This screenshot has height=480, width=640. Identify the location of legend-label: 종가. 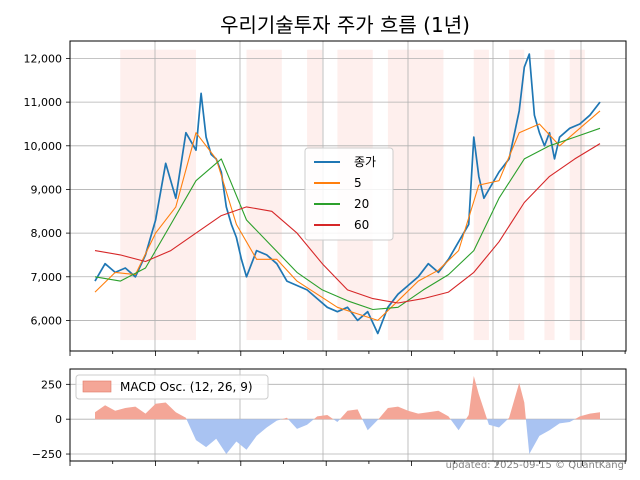
(365, 162).